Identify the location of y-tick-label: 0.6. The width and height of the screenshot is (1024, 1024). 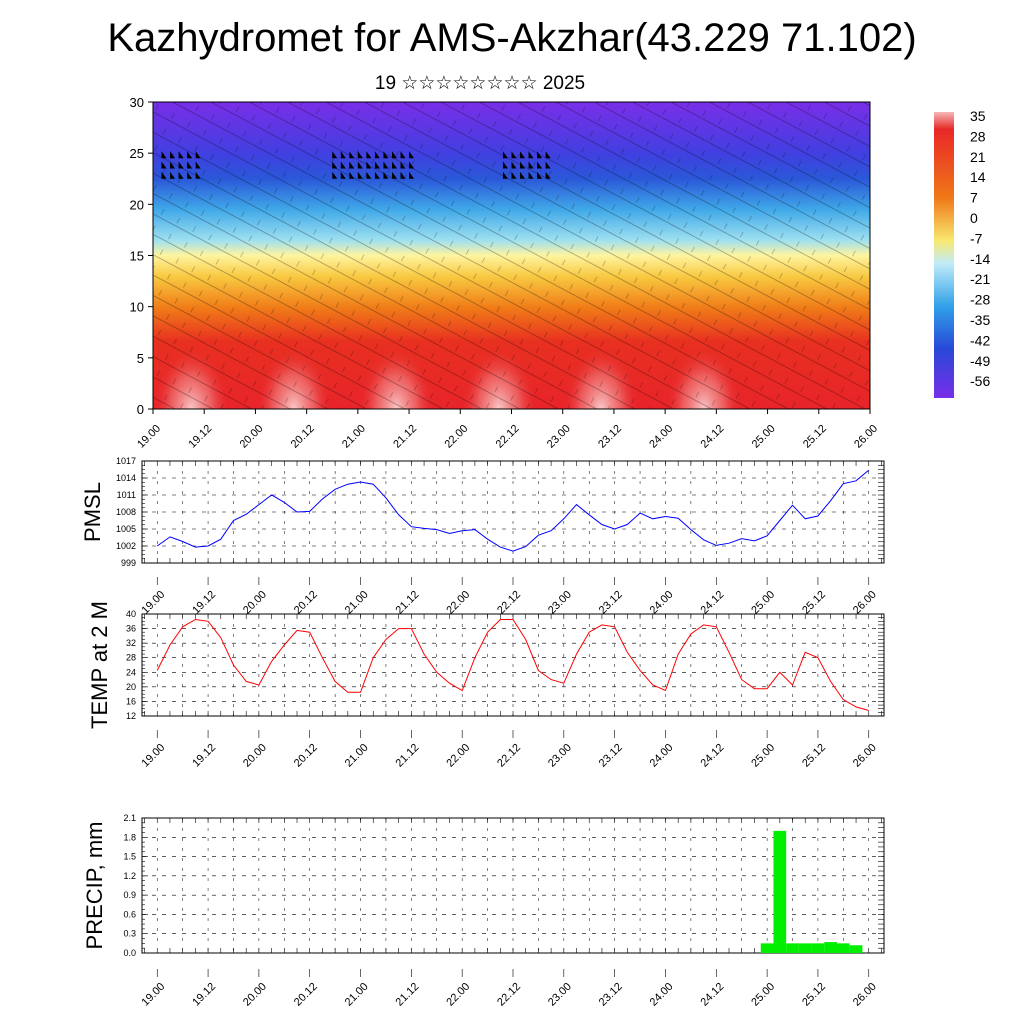
(129, 914).